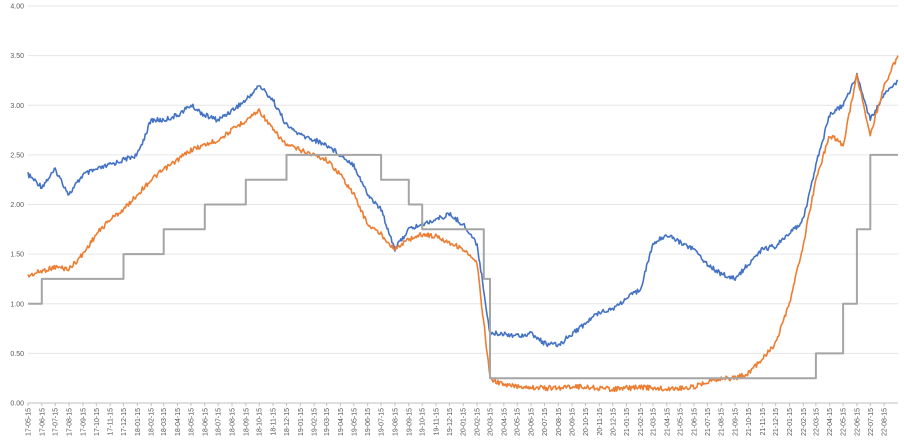 This screenshot has width=904, height=441. Describe the element at coordinates (29, 422) in the screenshot. I see `x-tick-label: 17-05-15` at that location.